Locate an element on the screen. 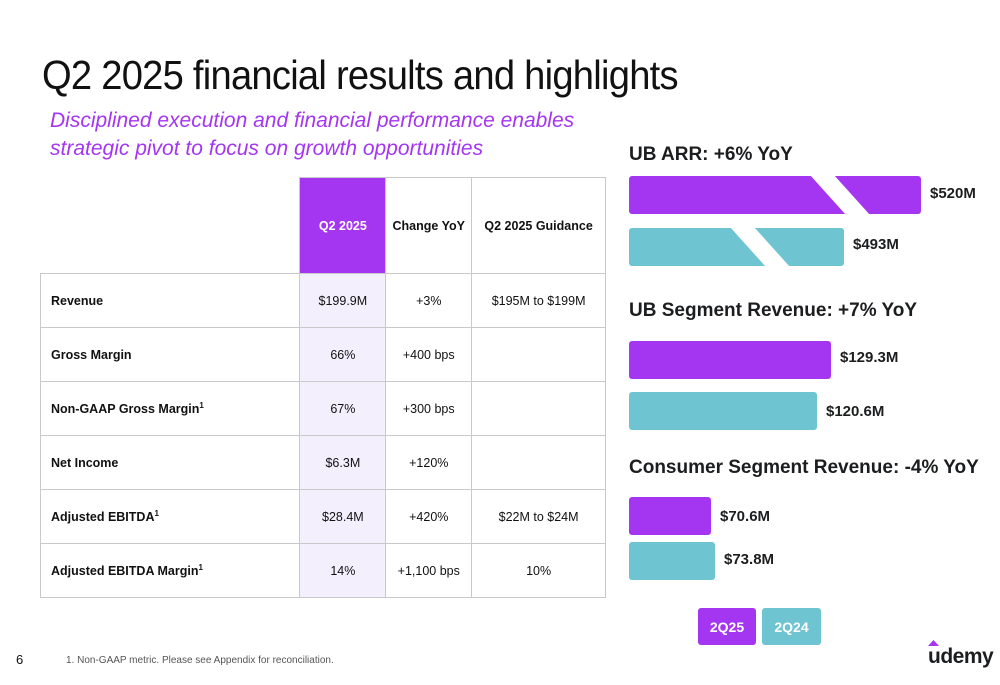 This screenshot has width=1000, height=685. q2-2025-cell-text: 14% is located at coordinates (343, 570).